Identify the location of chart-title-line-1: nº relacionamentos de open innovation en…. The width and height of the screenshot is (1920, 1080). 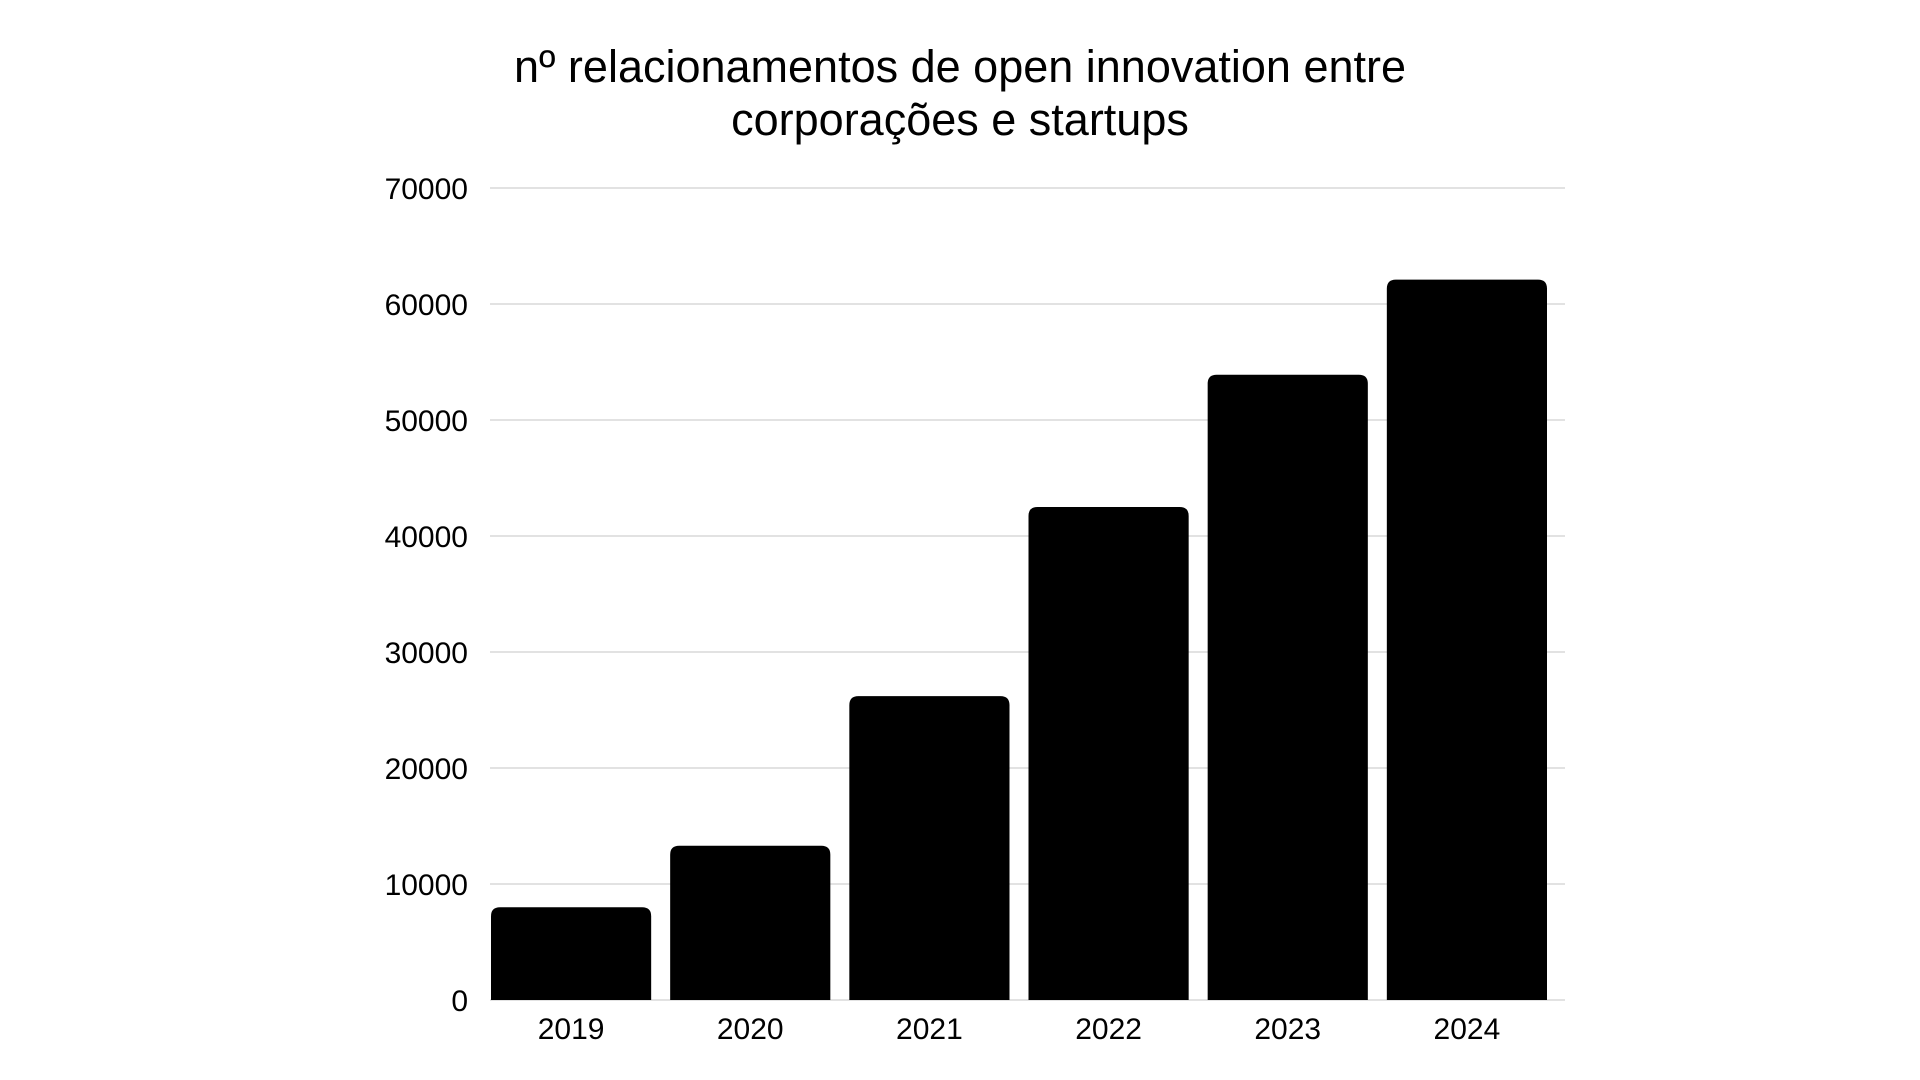
(960, 66).